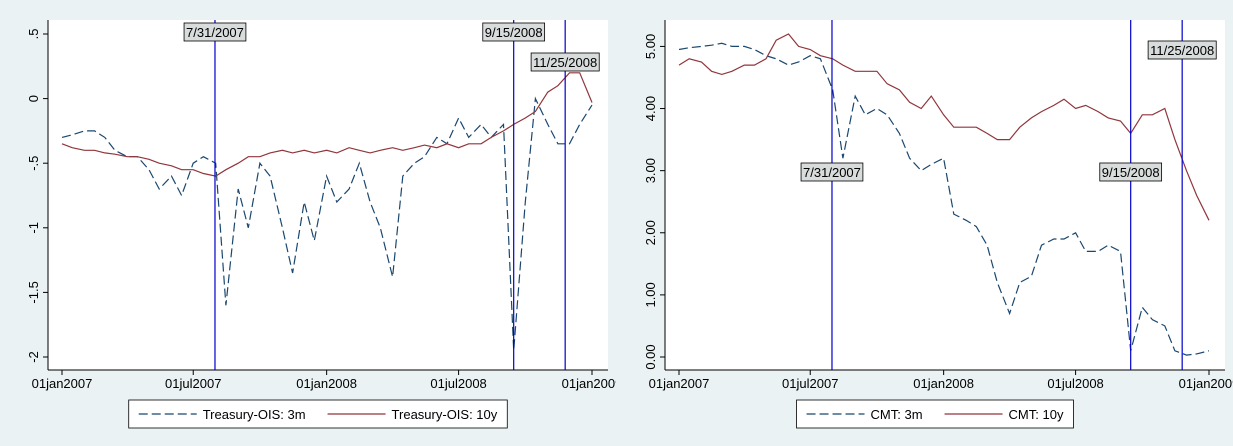 The image size is (1233, 446). I want to click on legend: Treasury-OIS: 3m Treasury-OIS: 10y, so click(318, 414).